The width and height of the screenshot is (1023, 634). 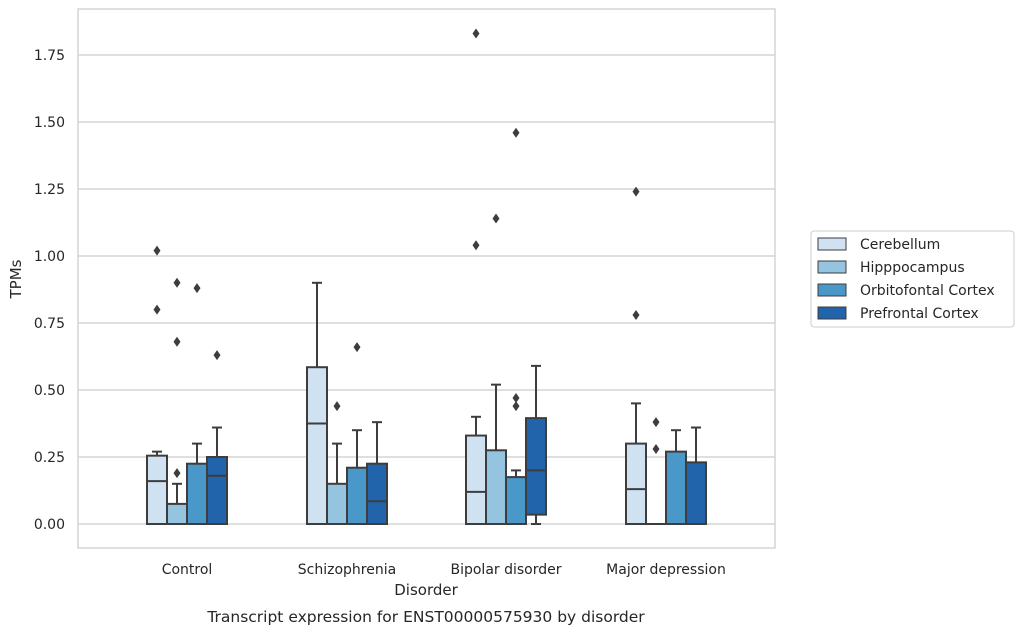 What do you see at coordinates (49, 324) in the screenshot?
I see `y-tick-label: 0.75` at bounding box center [49, 324].